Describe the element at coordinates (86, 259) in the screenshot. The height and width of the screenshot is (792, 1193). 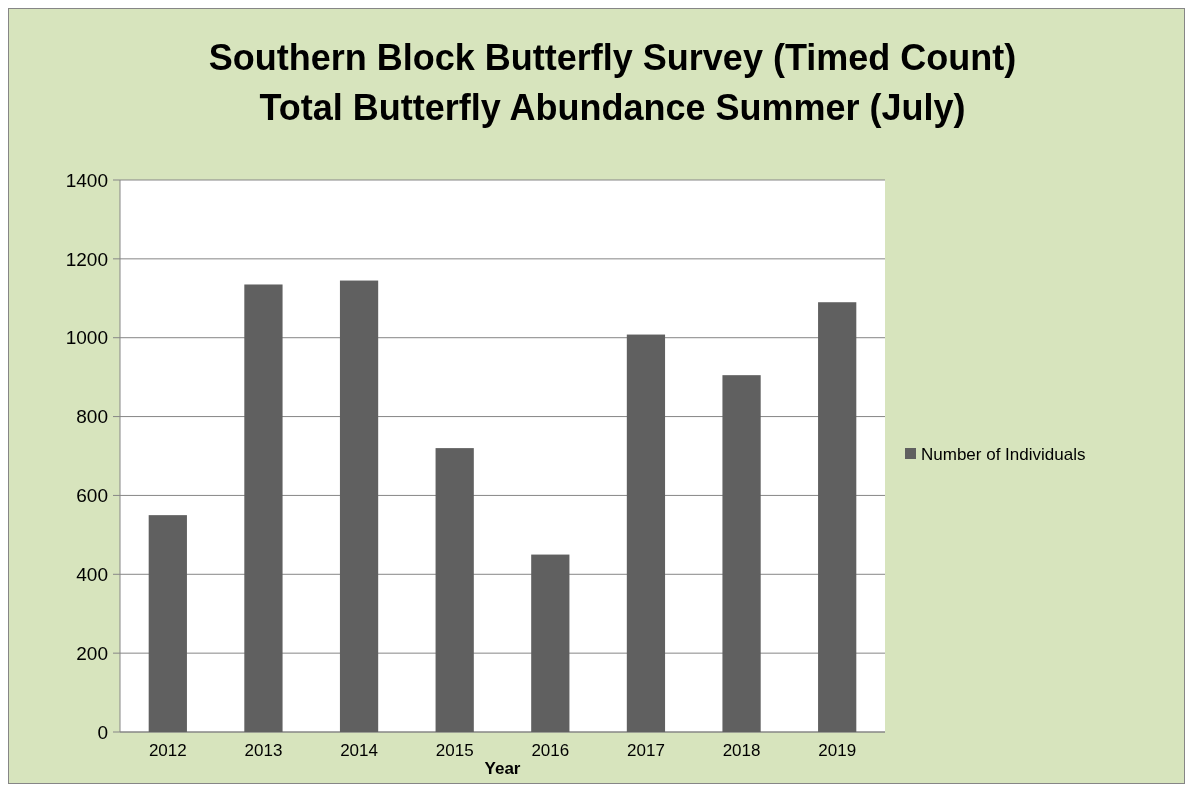
I see `y-tick-label: 1200` at that location.